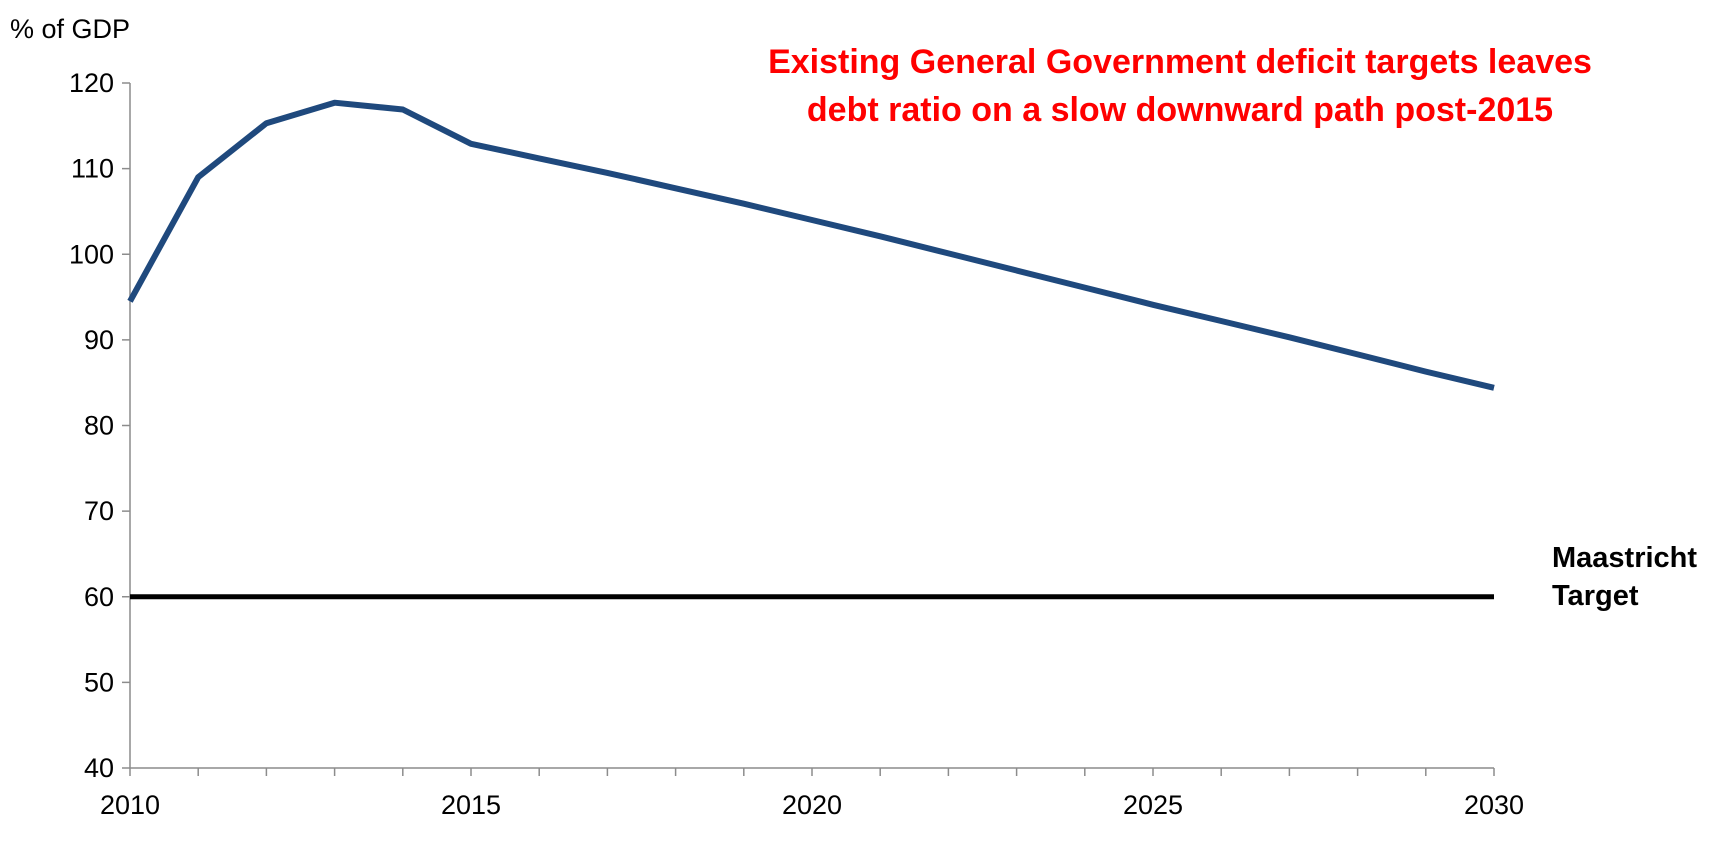 The image size is (1729, 844). Describe the element at coordinates (471, 805) in the screenshot. I see `x-tick-label: 2015` at that location.